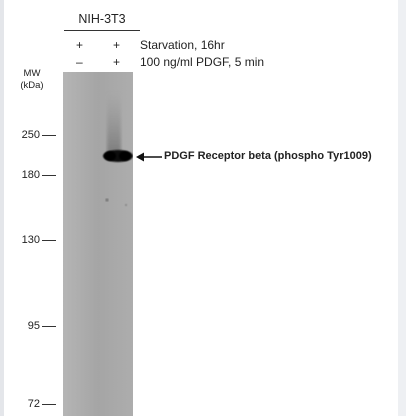 This screenshot has width=406, height=416. I want to click on mw-marker-130: 130, so click(30, 240).